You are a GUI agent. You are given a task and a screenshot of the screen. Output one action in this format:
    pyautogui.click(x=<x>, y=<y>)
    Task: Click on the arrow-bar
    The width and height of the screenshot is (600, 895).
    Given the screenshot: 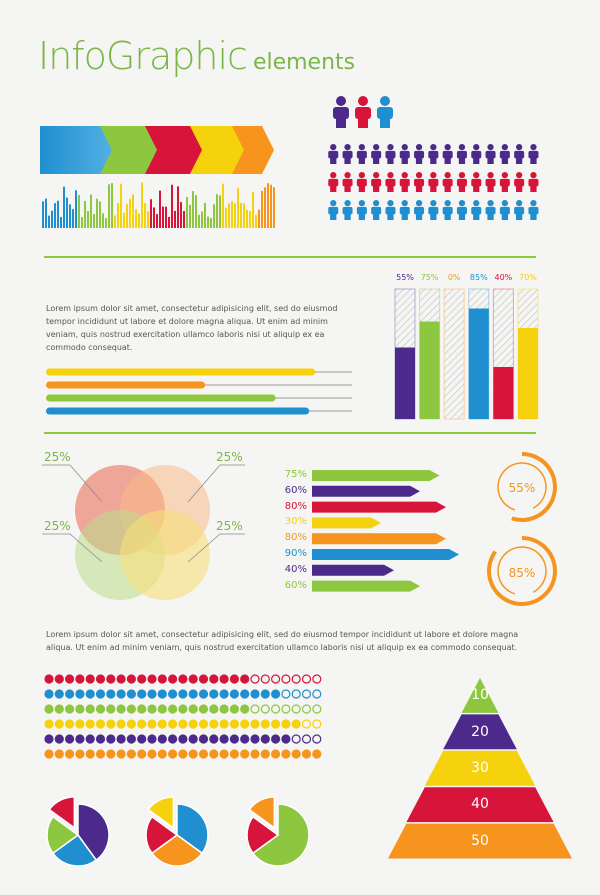 What is the action you would take?
    pyautogui.click(x=366, y=491)
    